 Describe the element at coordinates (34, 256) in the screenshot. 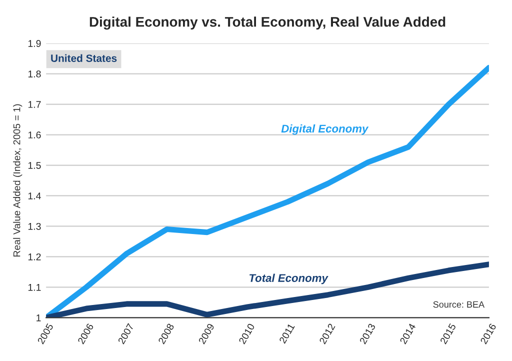

I see `y-tick-label: 1.2` at that location.